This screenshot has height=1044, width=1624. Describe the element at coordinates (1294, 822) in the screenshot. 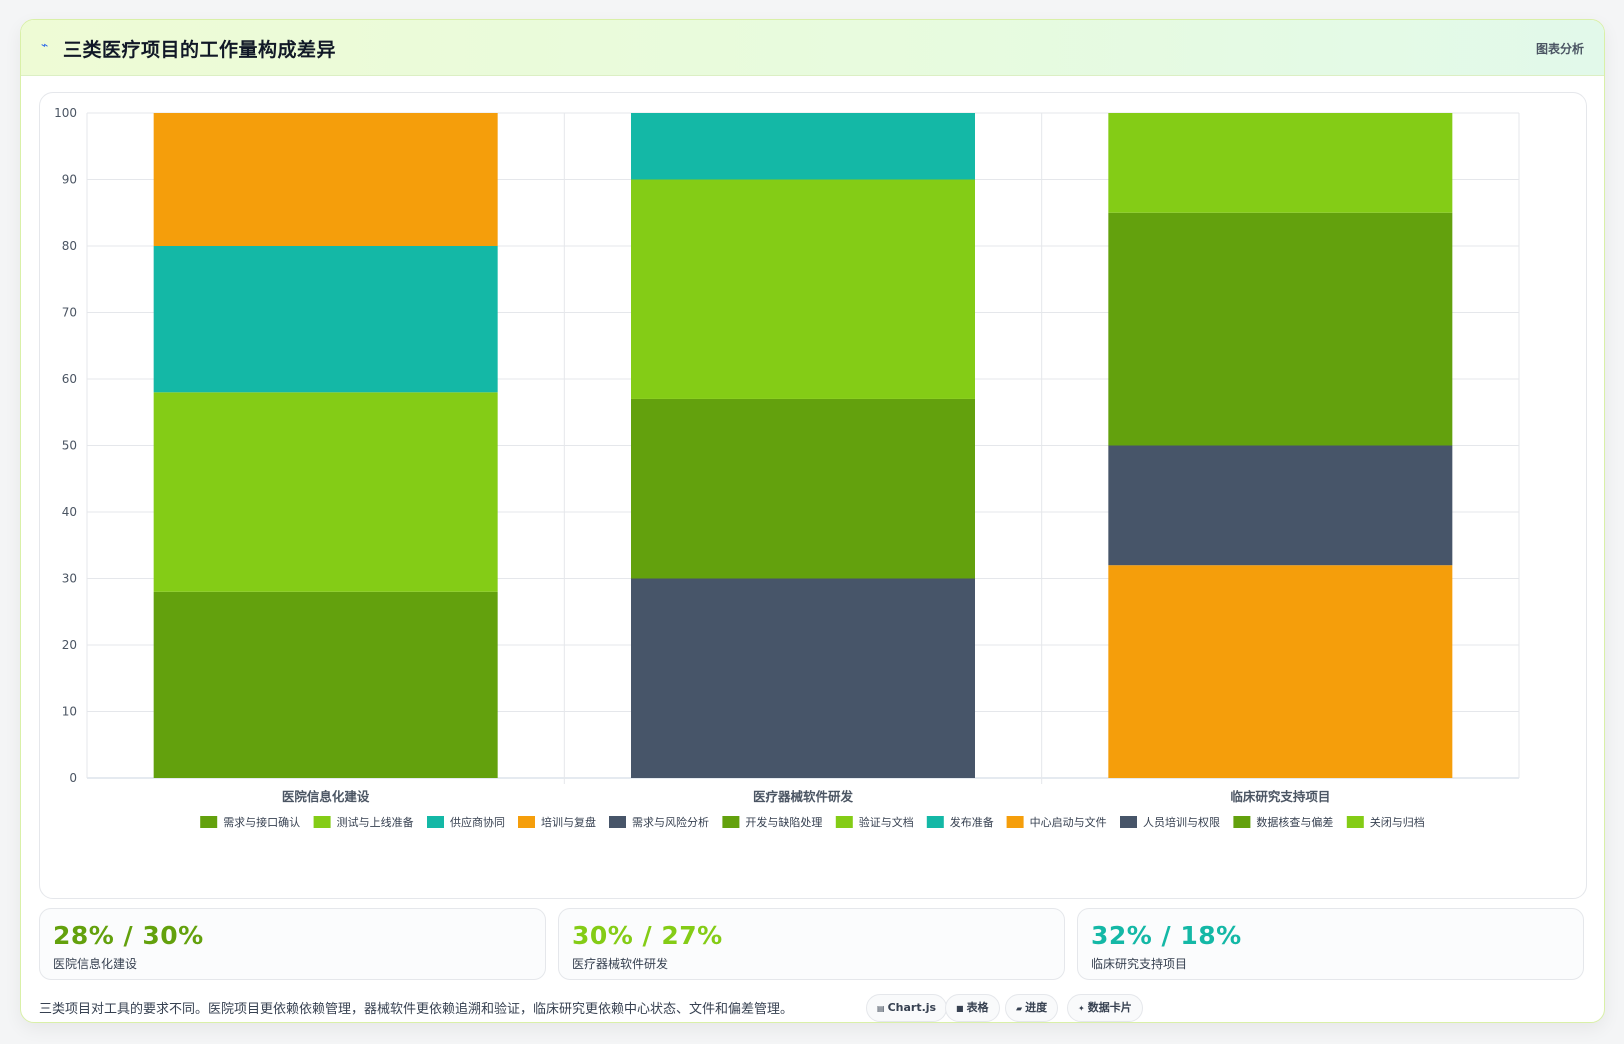

I see `legend-label: 数据核查与偏差` at that location.